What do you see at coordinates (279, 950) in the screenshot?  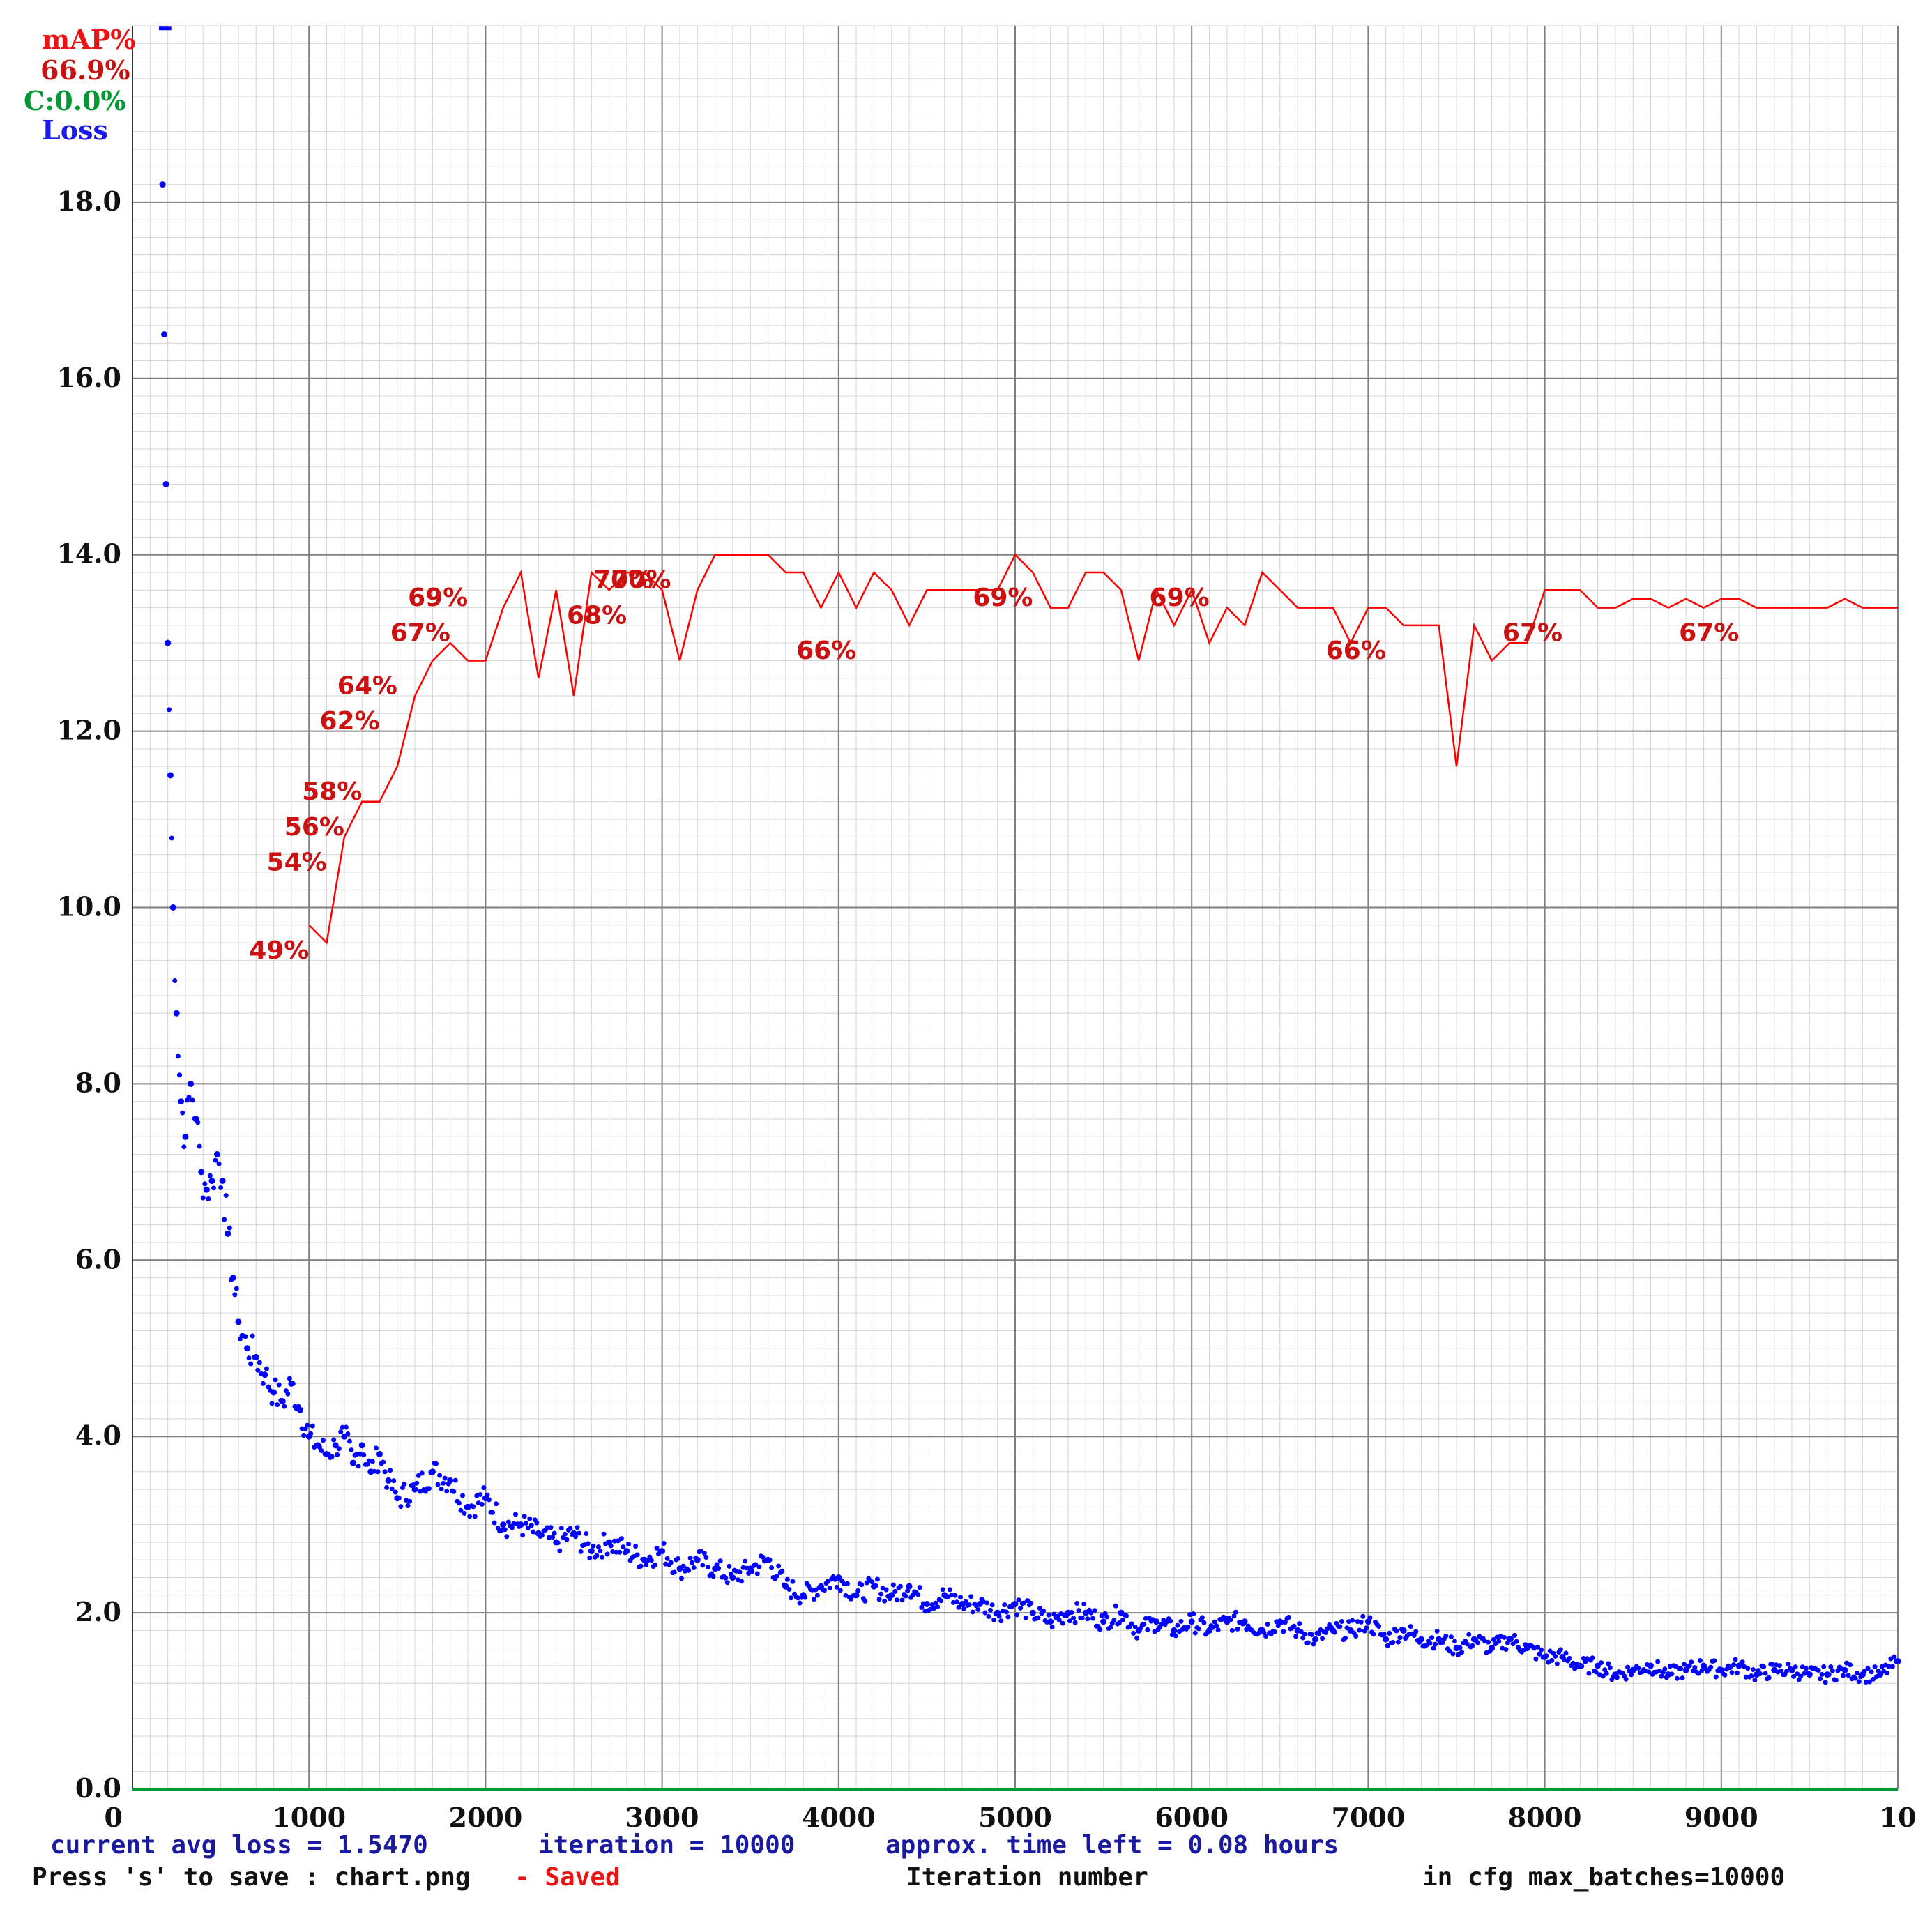 I see `map-annotation: 49%` at bounding box center [279, 950].